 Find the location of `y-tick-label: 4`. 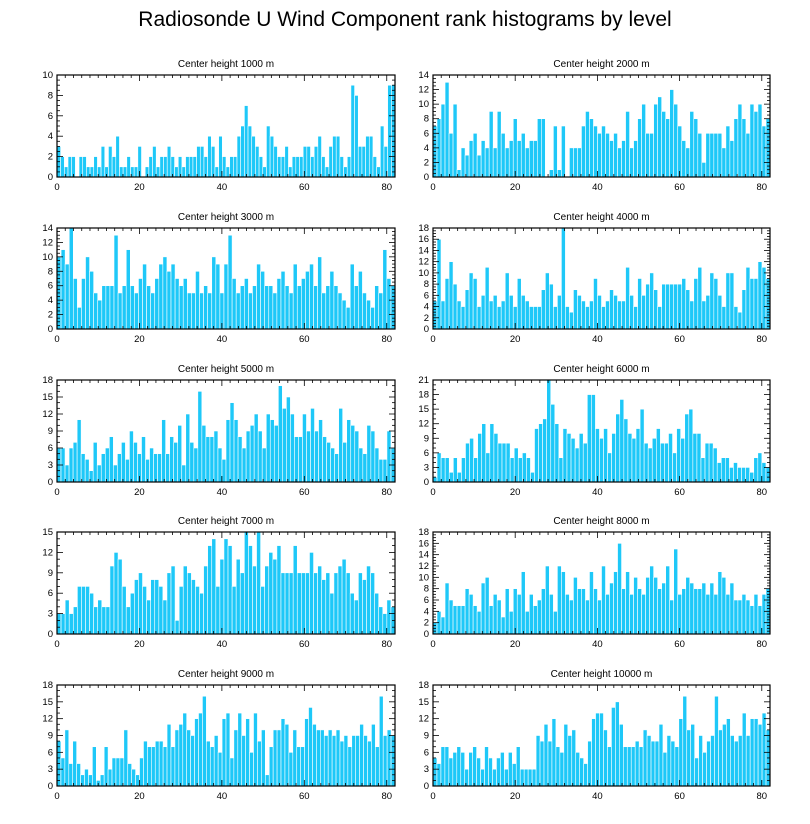

y-tick-label: 4 is located at coordinates (426, 148).